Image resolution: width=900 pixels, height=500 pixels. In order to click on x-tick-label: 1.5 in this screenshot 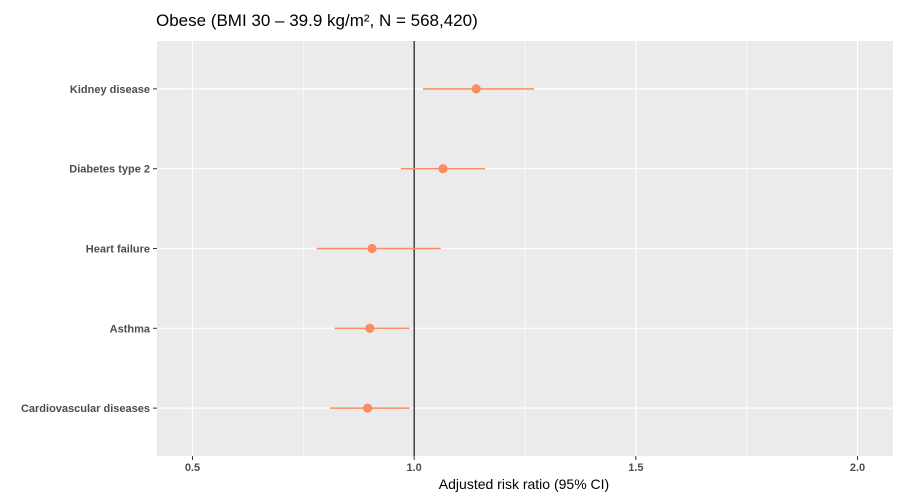, I will do `click(635, 468)`.